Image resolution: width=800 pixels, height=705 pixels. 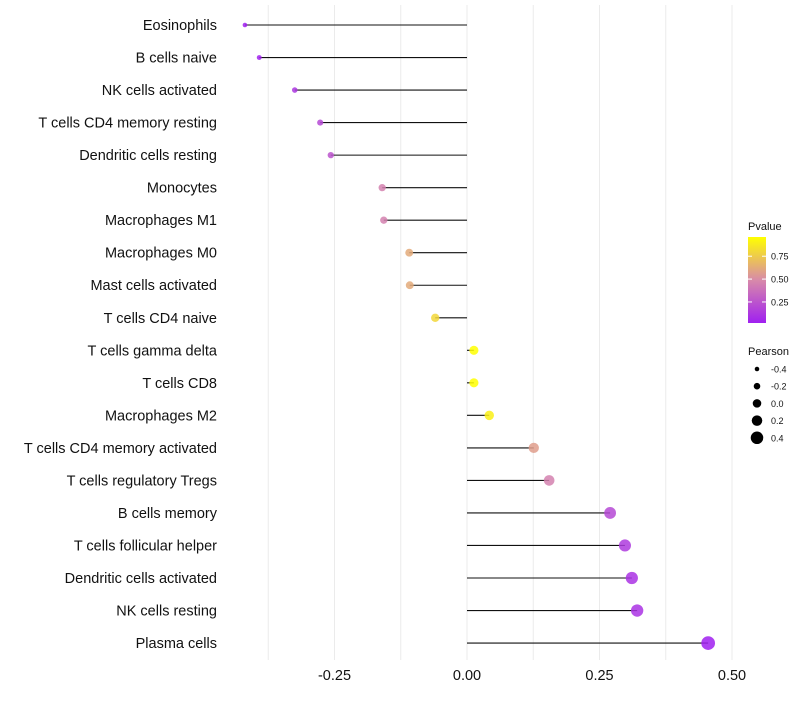 I want to click on category-label: Macrophages M2, so click(x=161, y=416).